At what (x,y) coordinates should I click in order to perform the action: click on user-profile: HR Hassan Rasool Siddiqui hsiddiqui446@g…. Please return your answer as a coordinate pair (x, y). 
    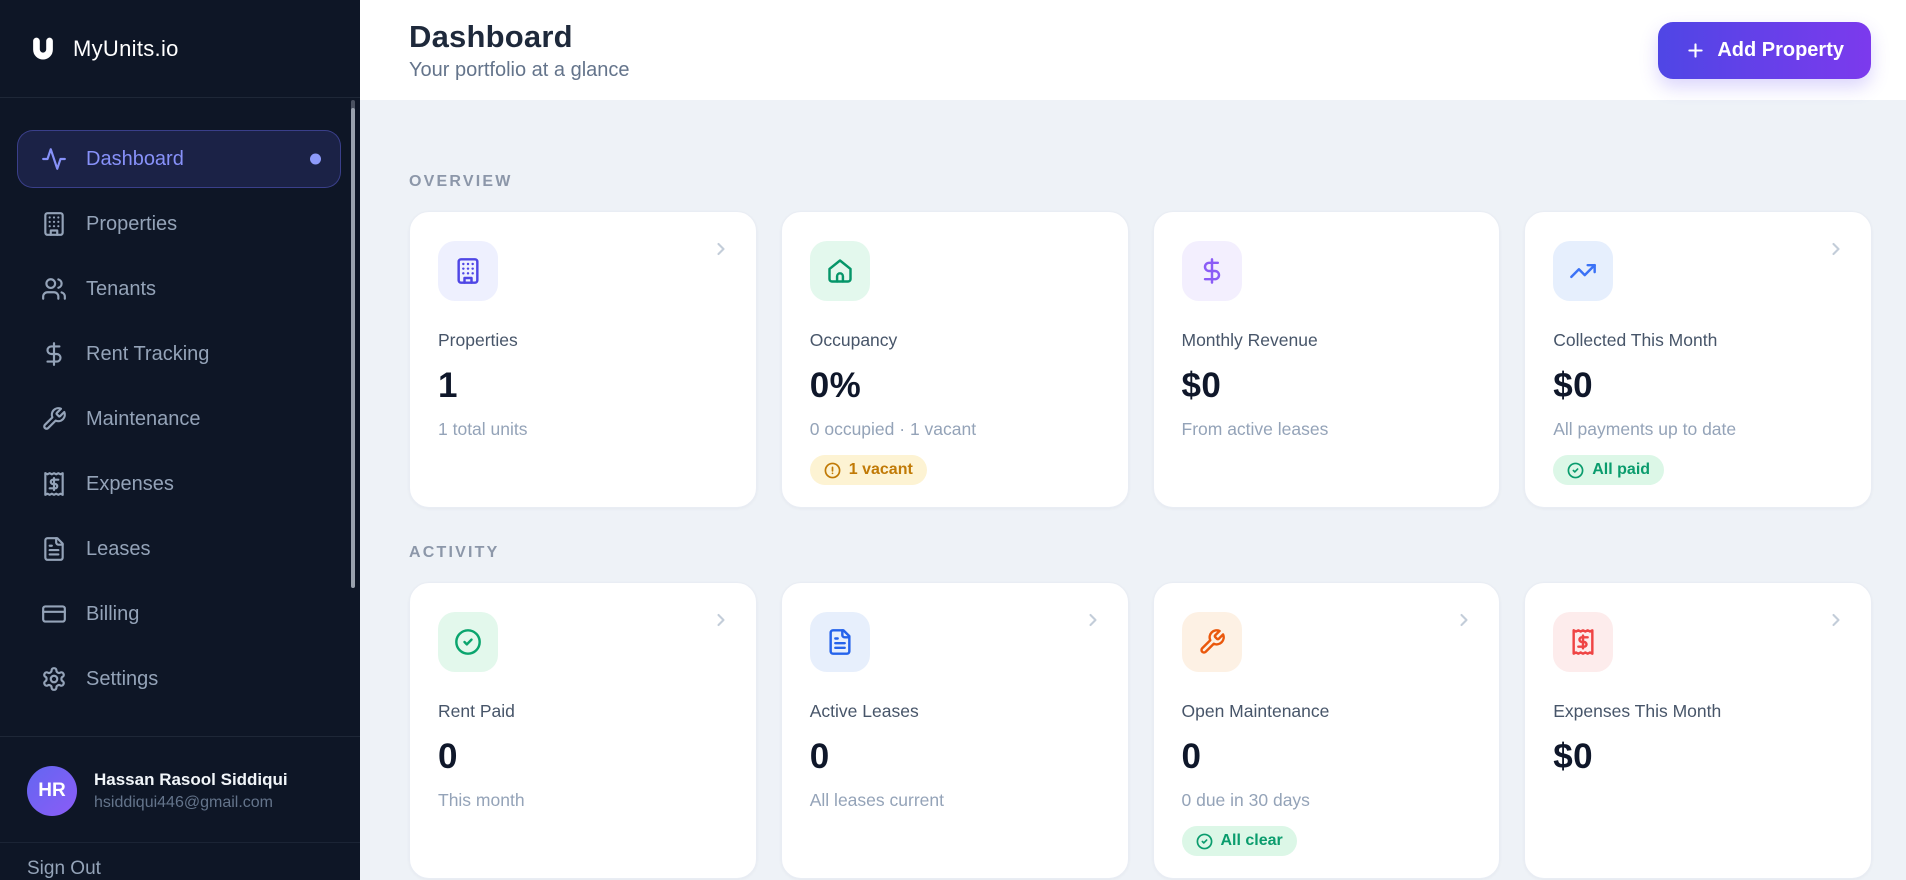
    Looking at the image, I should click on (180, 776).